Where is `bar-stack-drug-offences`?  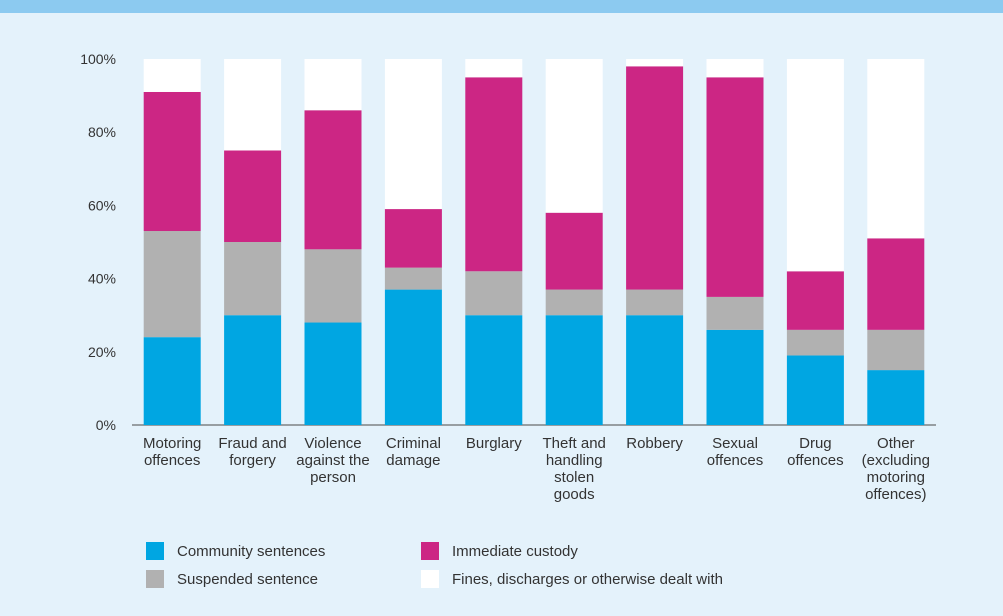 bar-stack-drug-offences is located at coordinates (815, 242).